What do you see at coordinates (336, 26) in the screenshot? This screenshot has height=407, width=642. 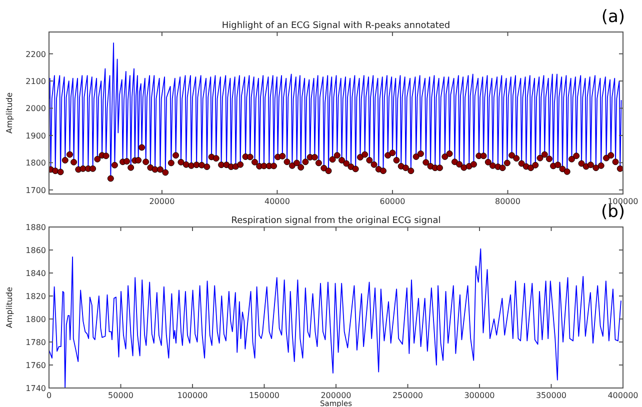 I see `chart-title: Highlight of an ECG Signal with R-peaks annotated` at bounding box center [336, 26].